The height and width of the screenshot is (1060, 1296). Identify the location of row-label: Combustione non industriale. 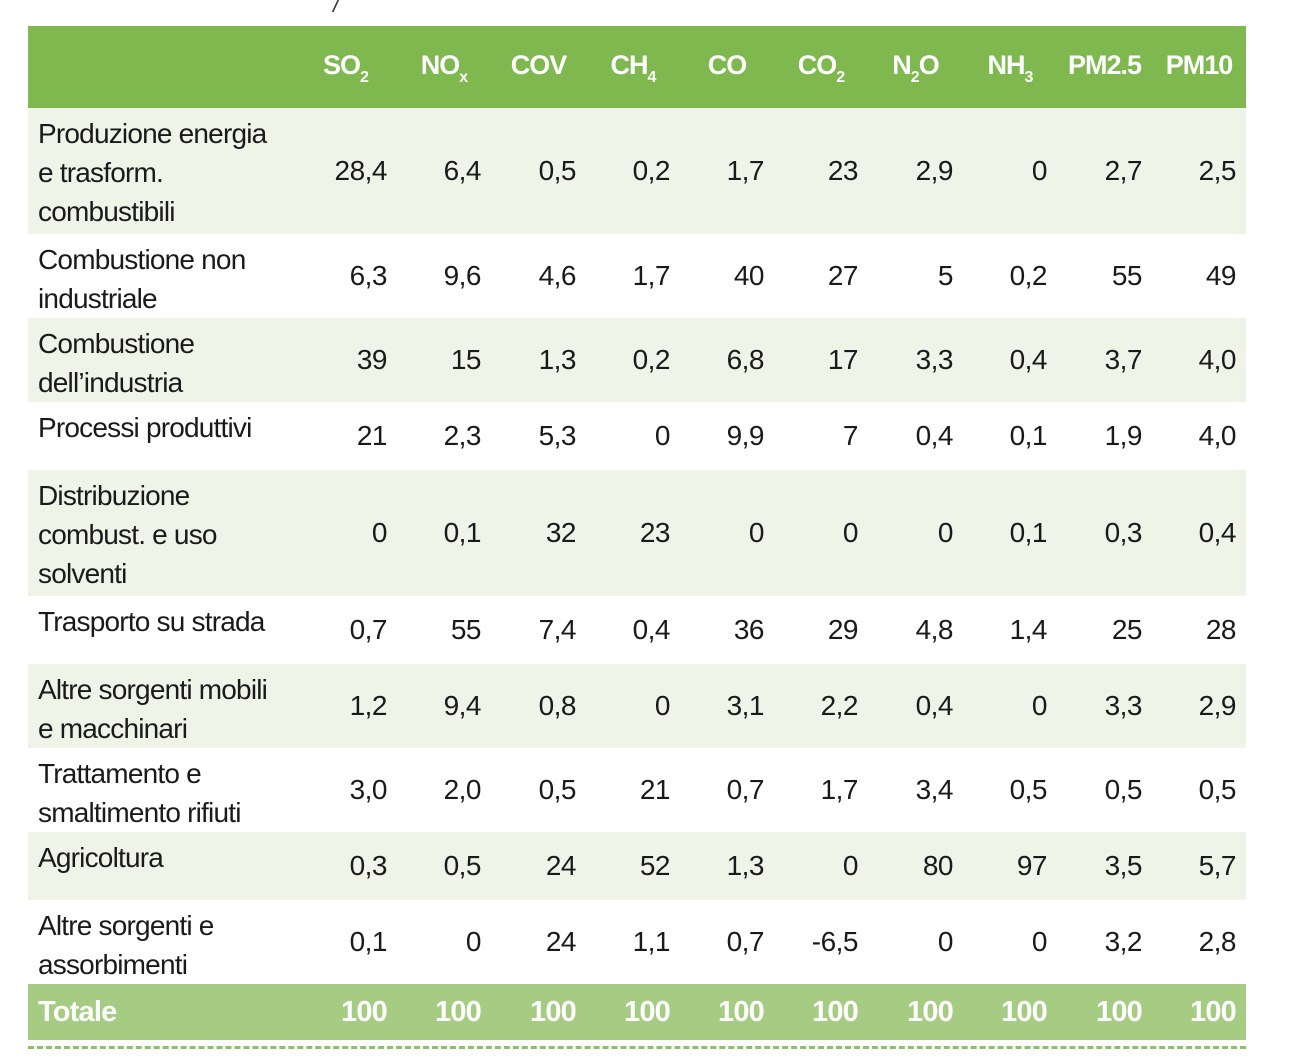
(142, 279).